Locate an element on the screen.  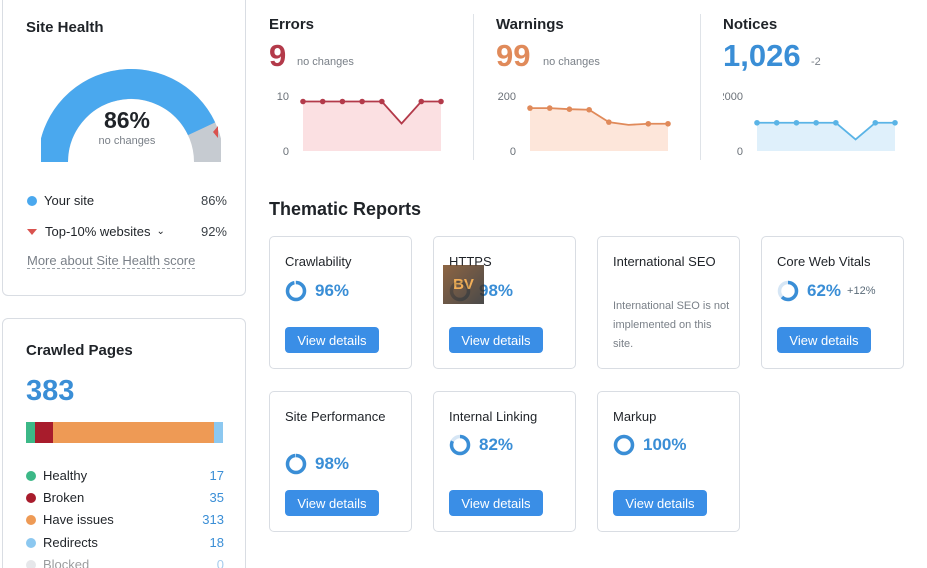
site-health-score: 86% is located at coordinates (127, 120).